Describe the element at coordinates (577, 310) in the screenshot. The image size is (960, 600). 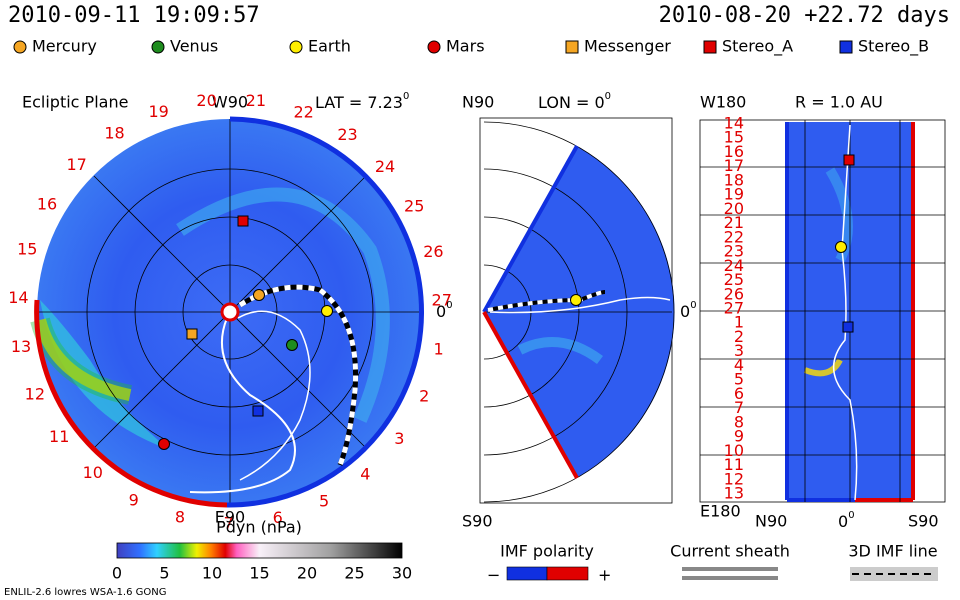
I see `meridional-wedge` at that location.